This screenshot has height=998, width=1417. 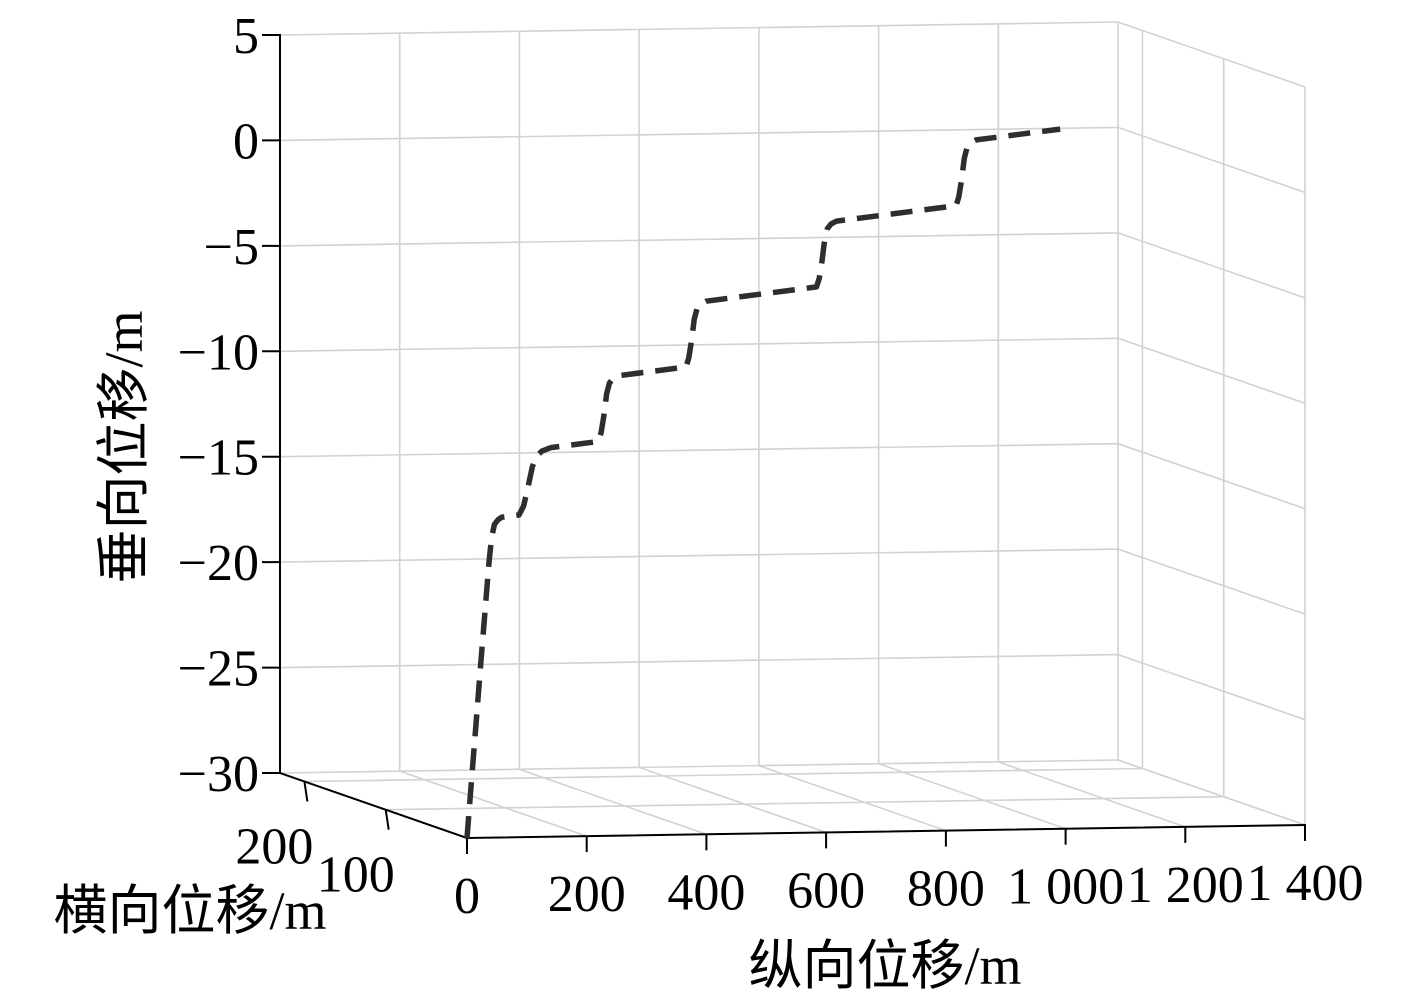 What do you see at coordinates (946, 889) in the screenshot?
I see `x-tick-label: 800` at bounding box center [946, 889].